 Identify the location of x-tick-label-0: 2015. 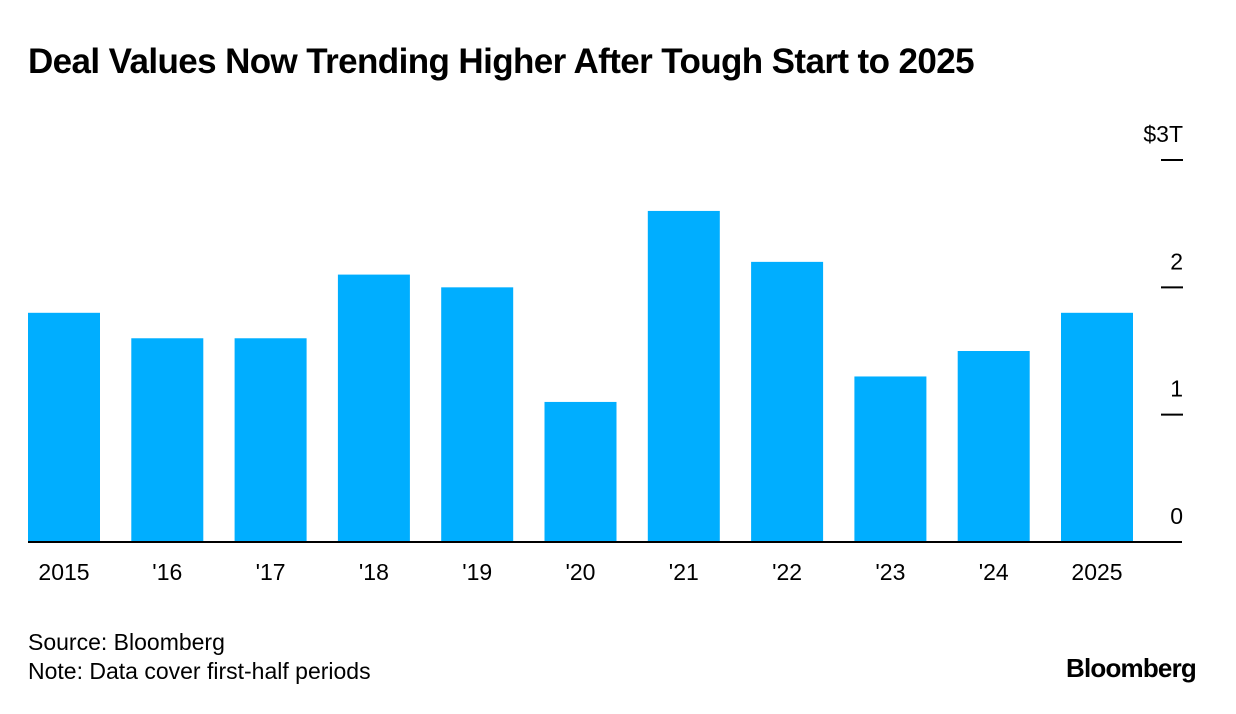
(63, 572).